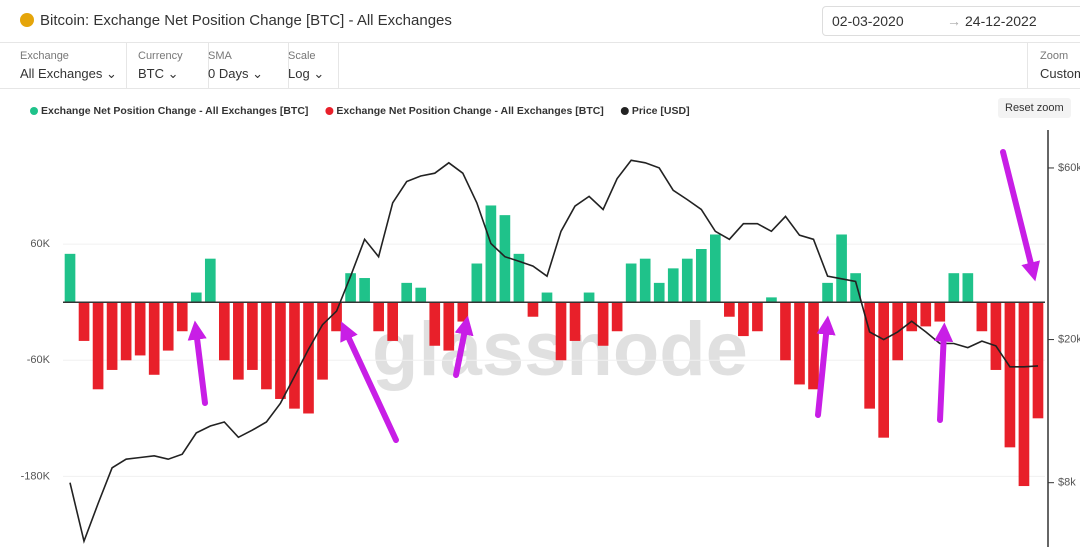 Image resolution: width=1080 pixels, height=547 pixels. What do you see at coordinates (1060, 73) in the screenshot?
I see `zoom-value: Custom` at bounding box center [1060, 73].